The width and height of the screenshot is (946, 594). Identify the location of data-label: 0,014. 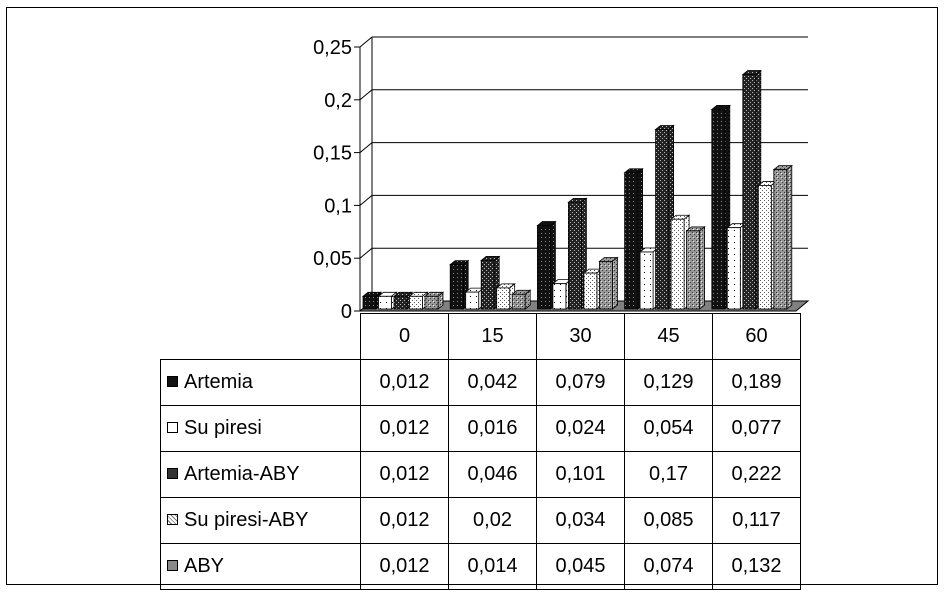
(492, 566).